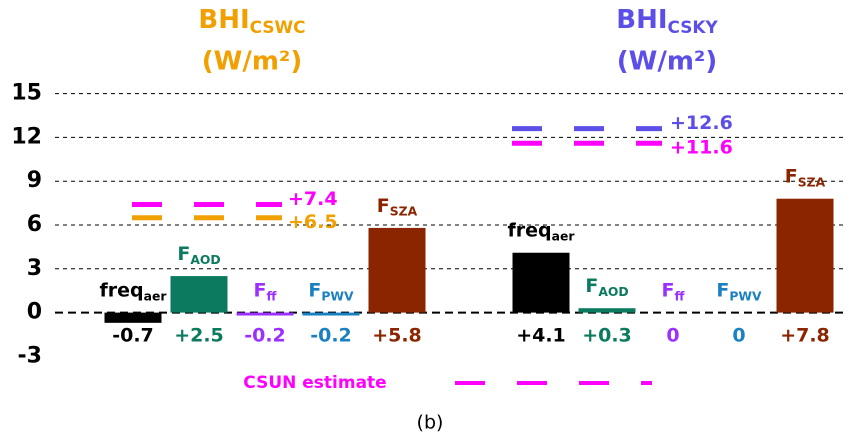 The width and height of the screenshot is (860, 439). I want to click on reference-label: +6.5, so click(313, 222).